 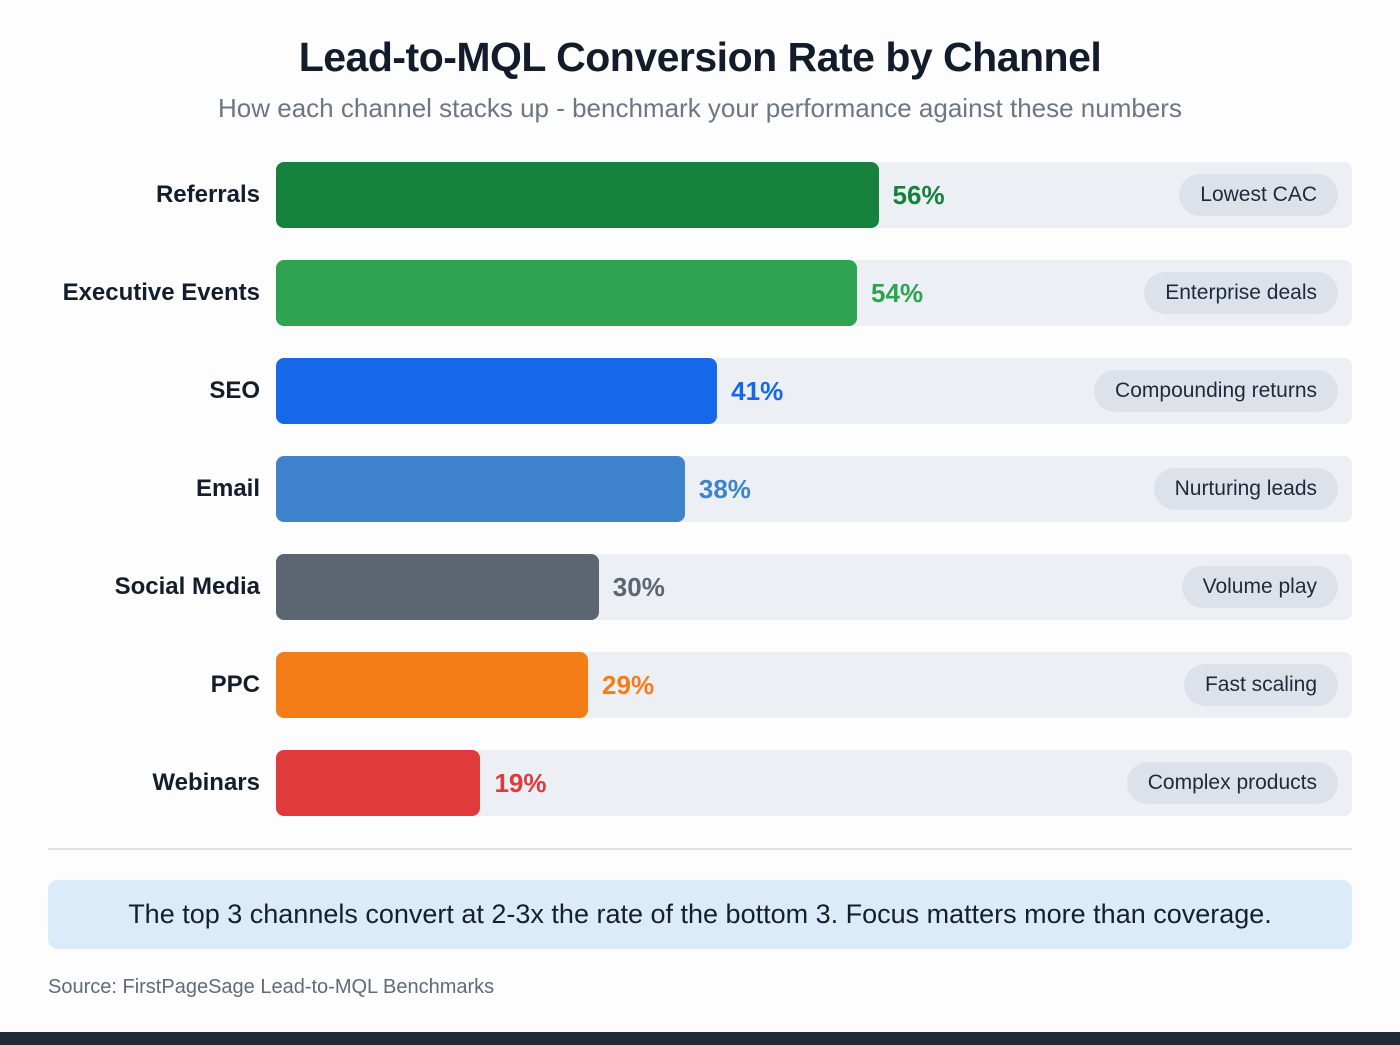 I want to click on chart-row: Social Media 30% Volume play, so click(x=700, y=587).